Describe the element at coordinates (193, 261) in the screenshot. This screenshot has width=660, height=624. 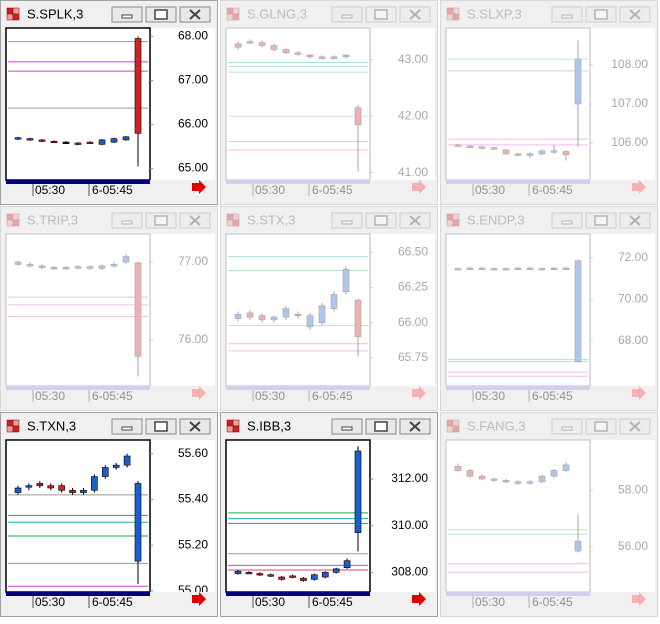
I see `y-tick-label: 77.00` at that location.